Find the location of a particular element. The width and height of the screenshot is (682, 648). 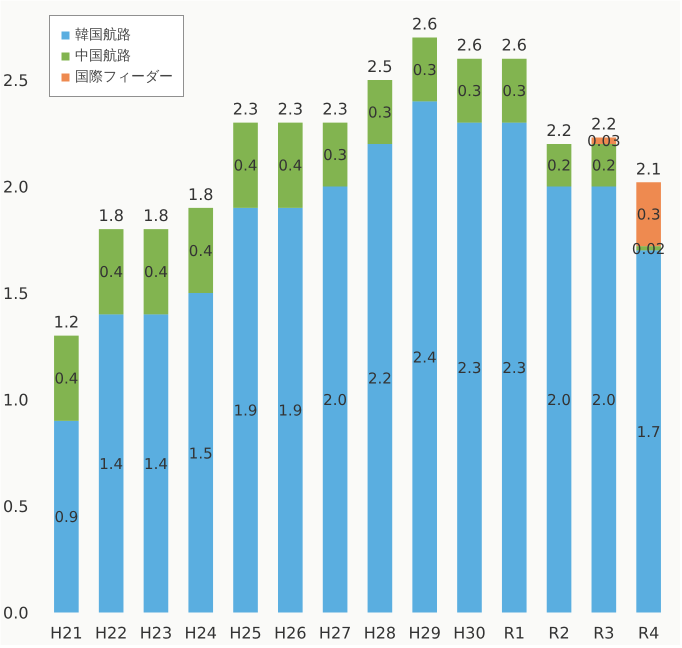

y-tick-label: 2.0 is located at coordinates (16, 187).